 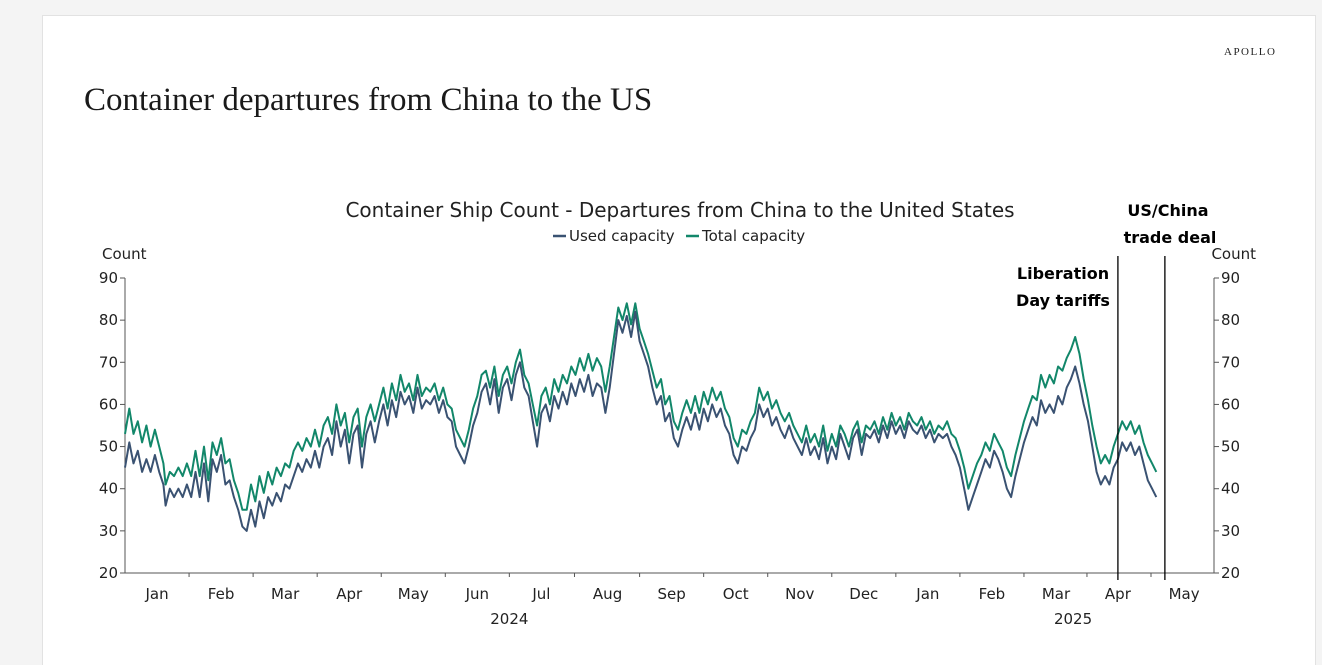 I want to click on y-tick-label-left: 40, so click(x=108, y=489).